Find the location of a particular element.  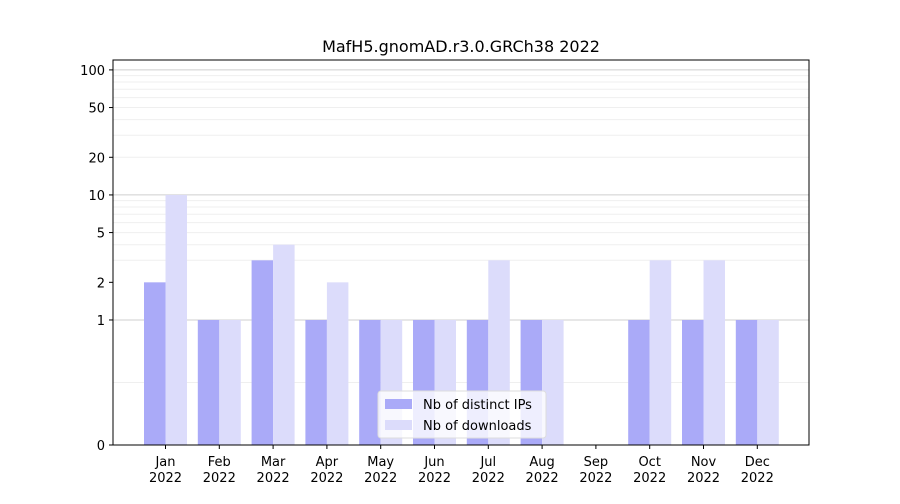

bar-downloads-mar is located at coordinates (284, 344).